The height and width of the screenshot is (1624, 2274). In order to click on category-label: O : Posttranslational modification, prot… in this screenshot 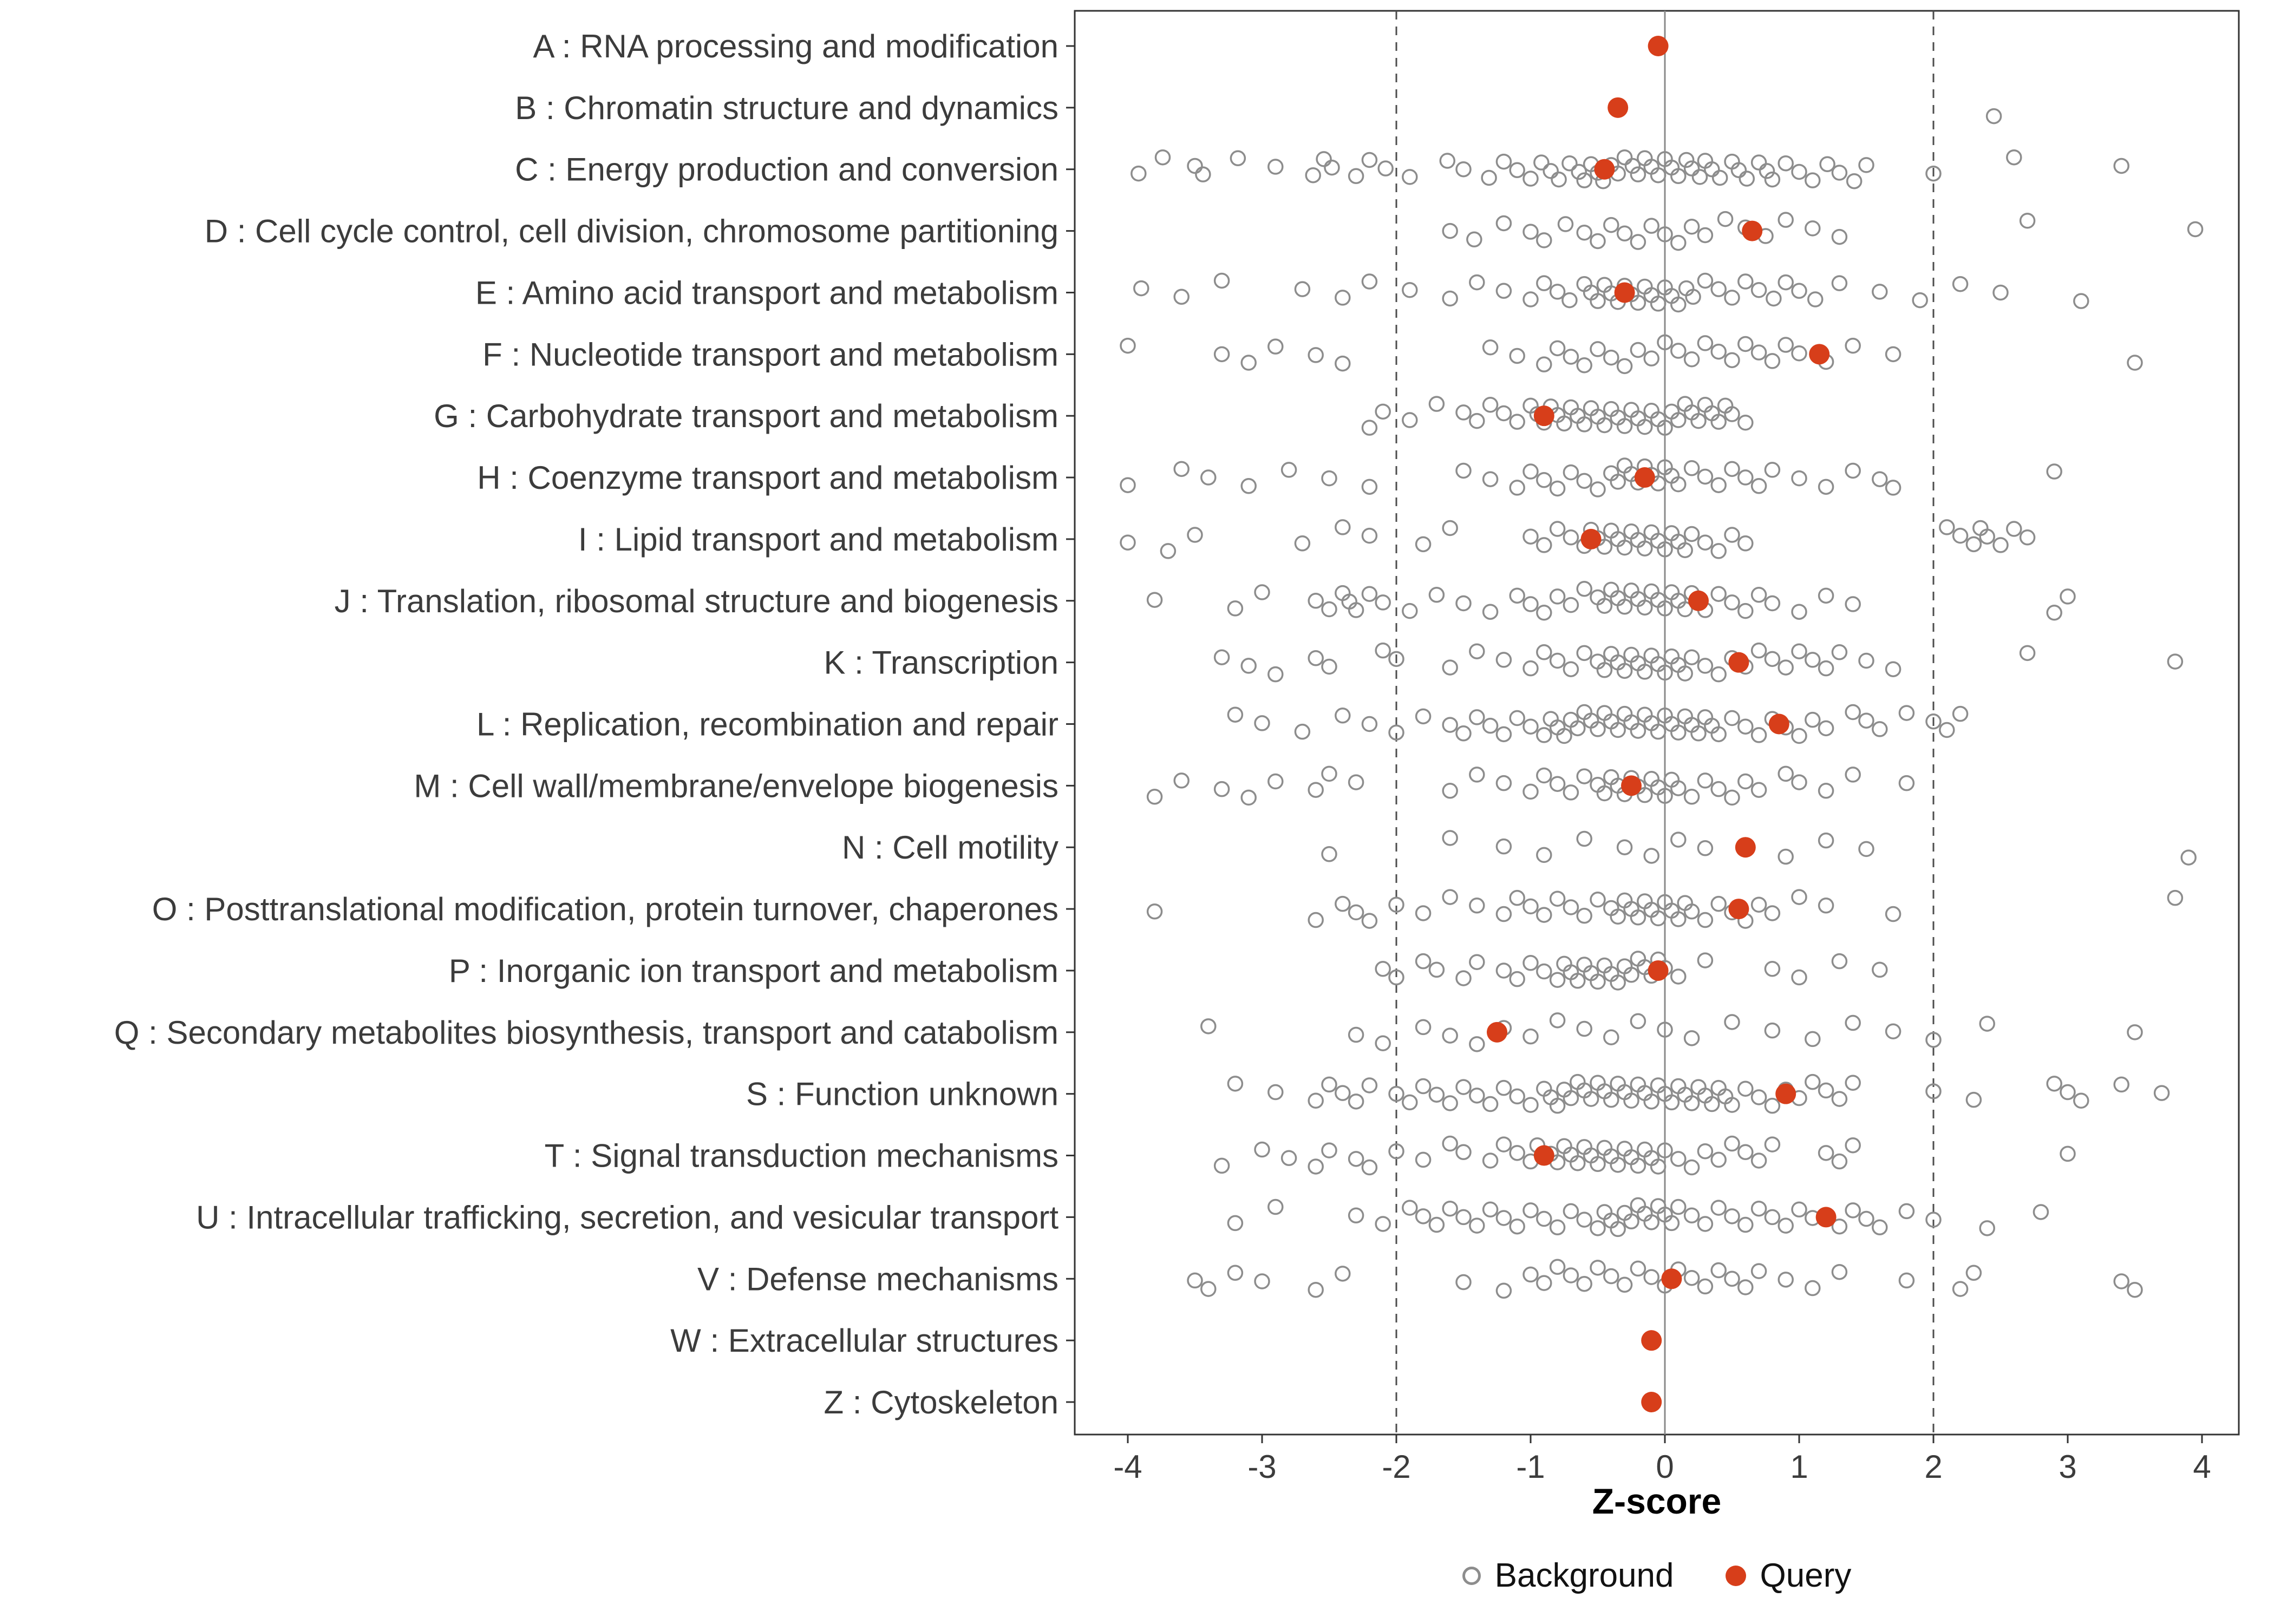, I will do `click(605, 909)`.